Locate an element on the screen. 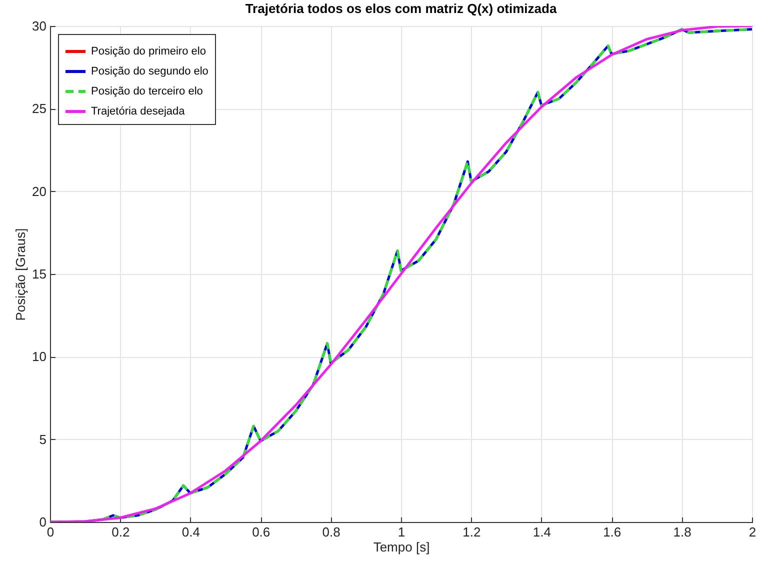 The height and width of the screenshot is (582, 760). x-tick-label: 1.4 is located at coordinates (541, 532).